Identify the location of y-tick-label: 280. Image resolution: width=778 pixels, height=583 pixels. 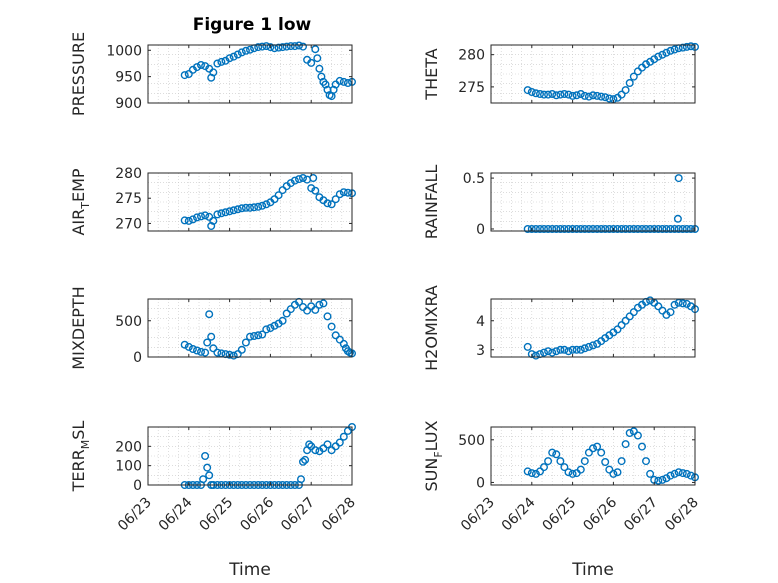
(471, 56).